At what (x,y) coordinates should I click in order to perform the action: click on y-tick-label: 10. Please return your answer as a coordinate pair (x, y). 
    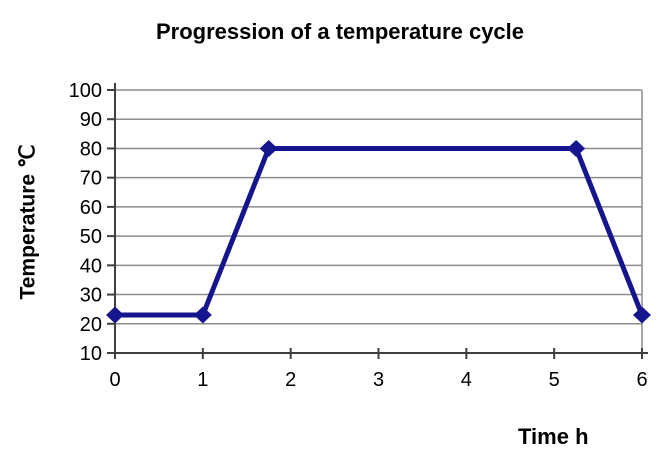
    Looking at the image, I should click on (91, 354).